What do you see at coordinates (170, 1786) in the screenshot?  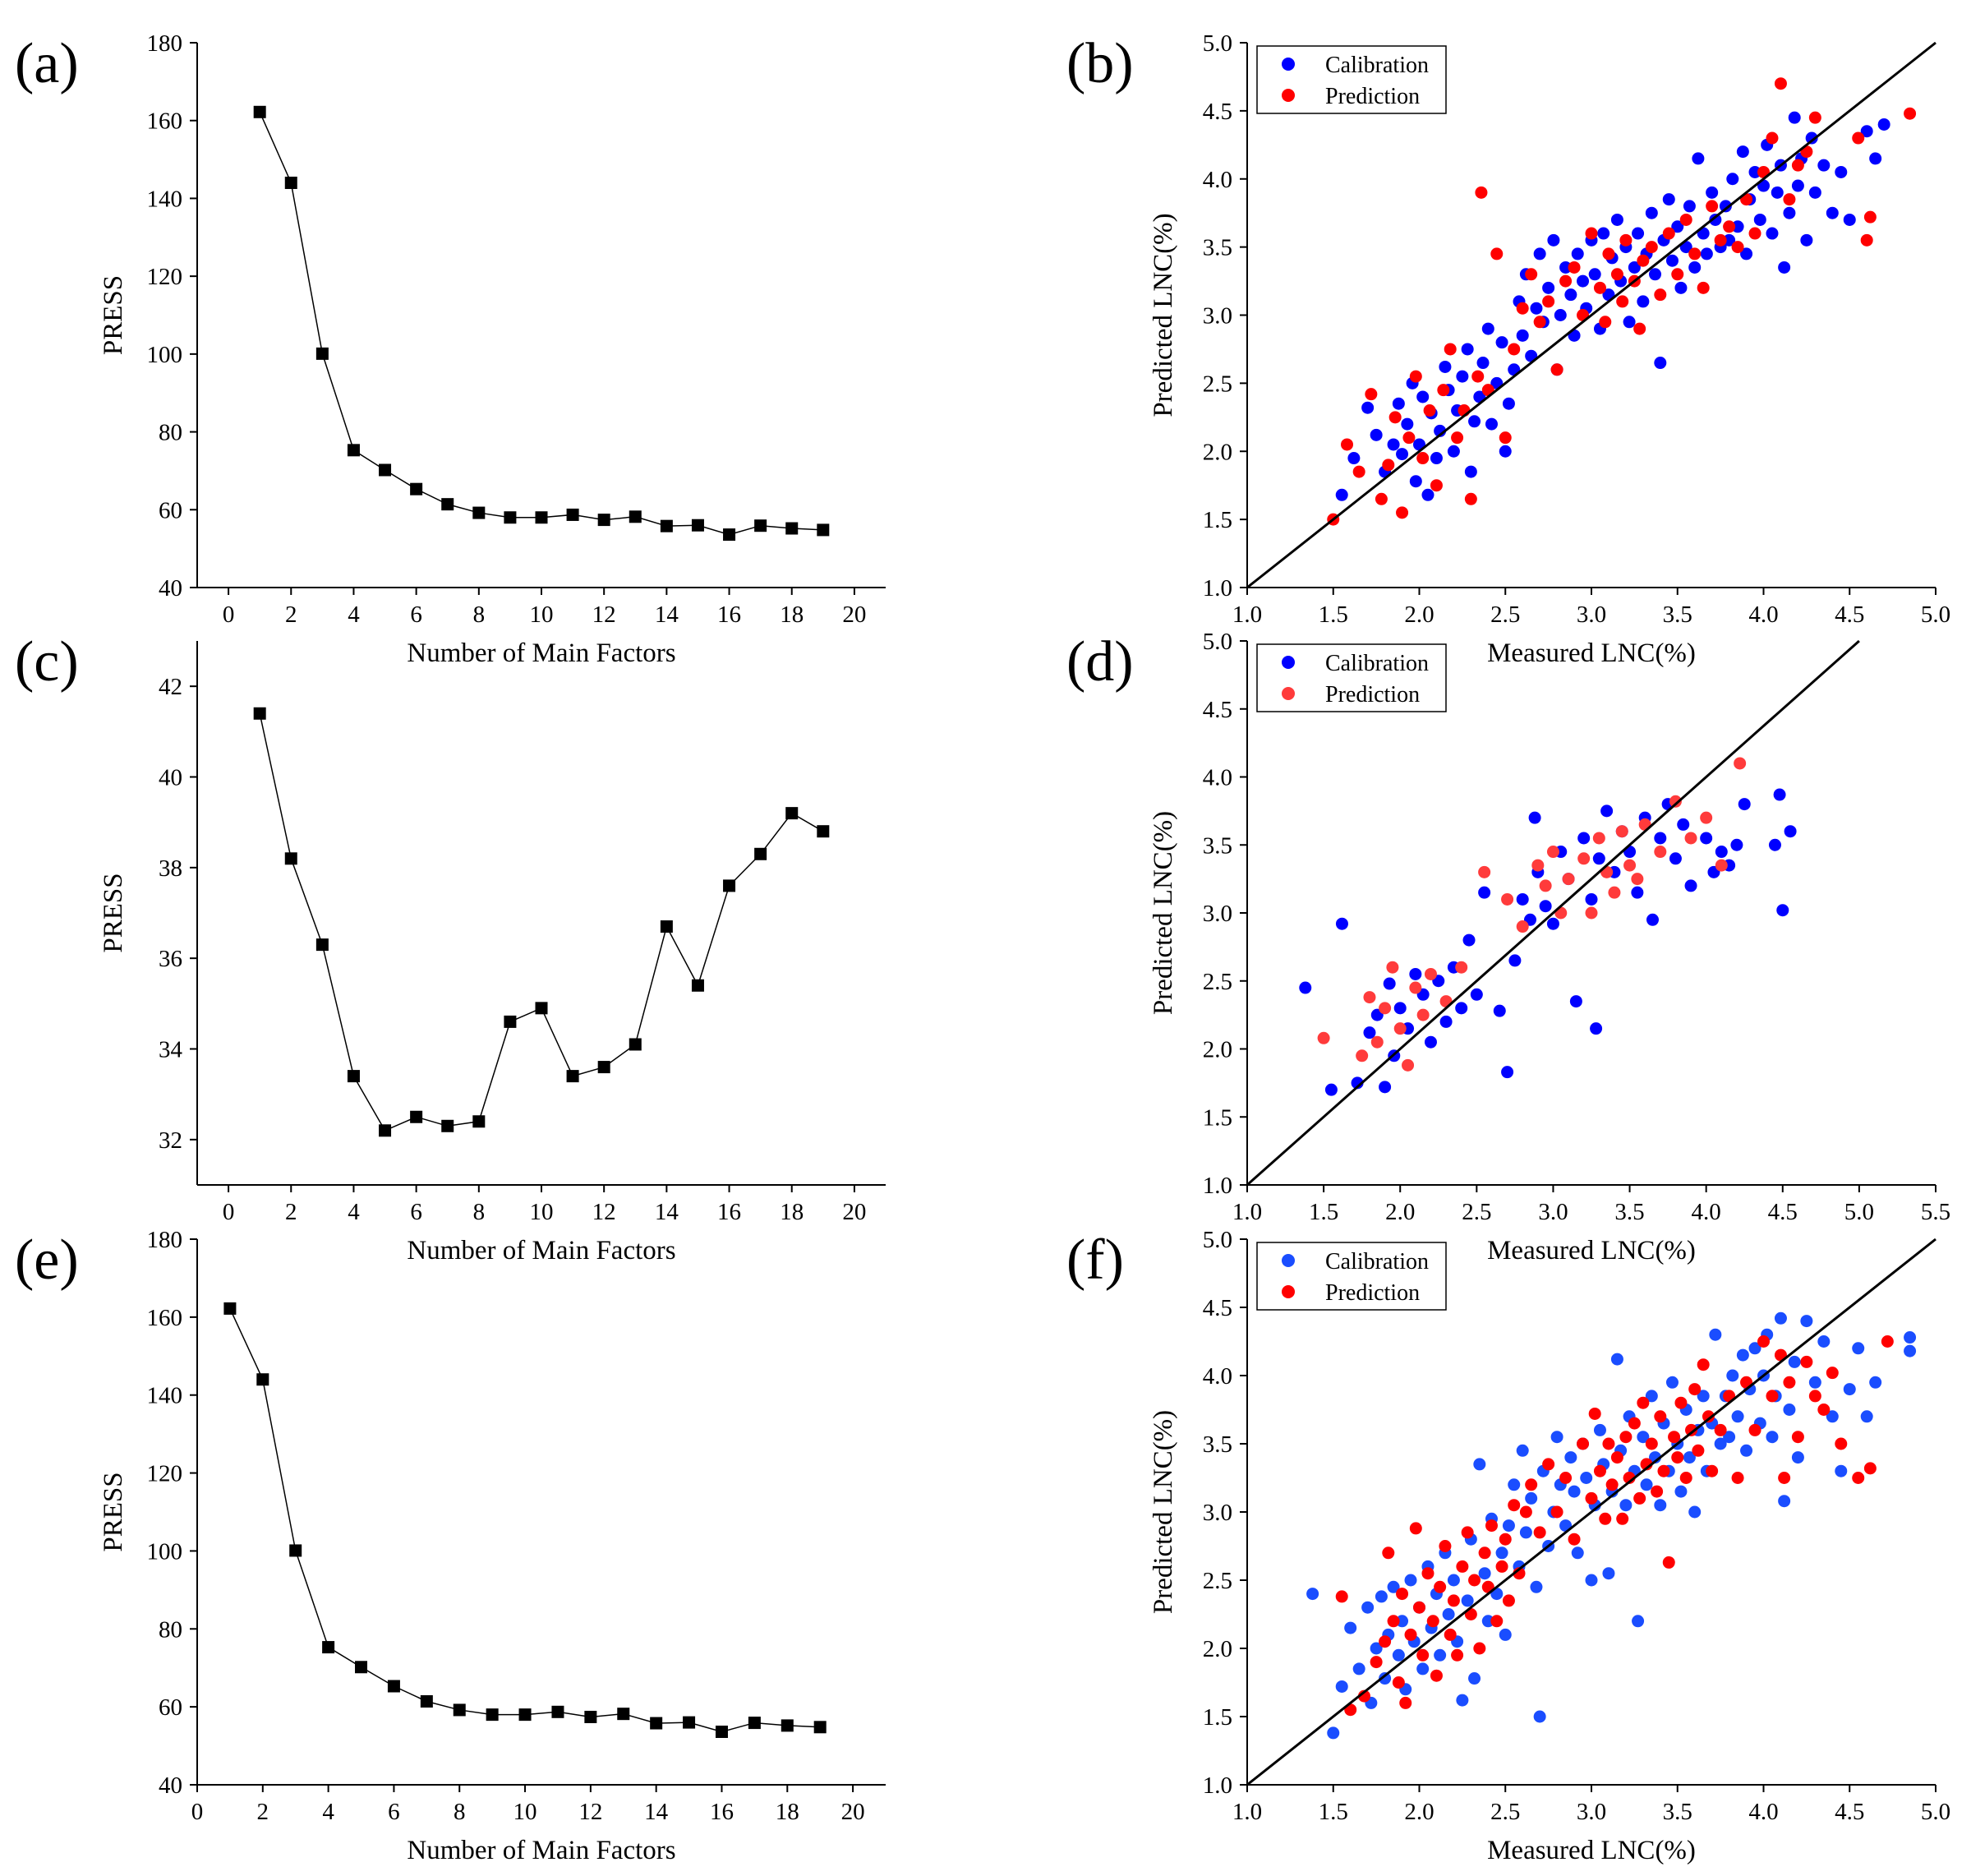 I see `y-tick-label: 40` at bounding box center [170, 1786].